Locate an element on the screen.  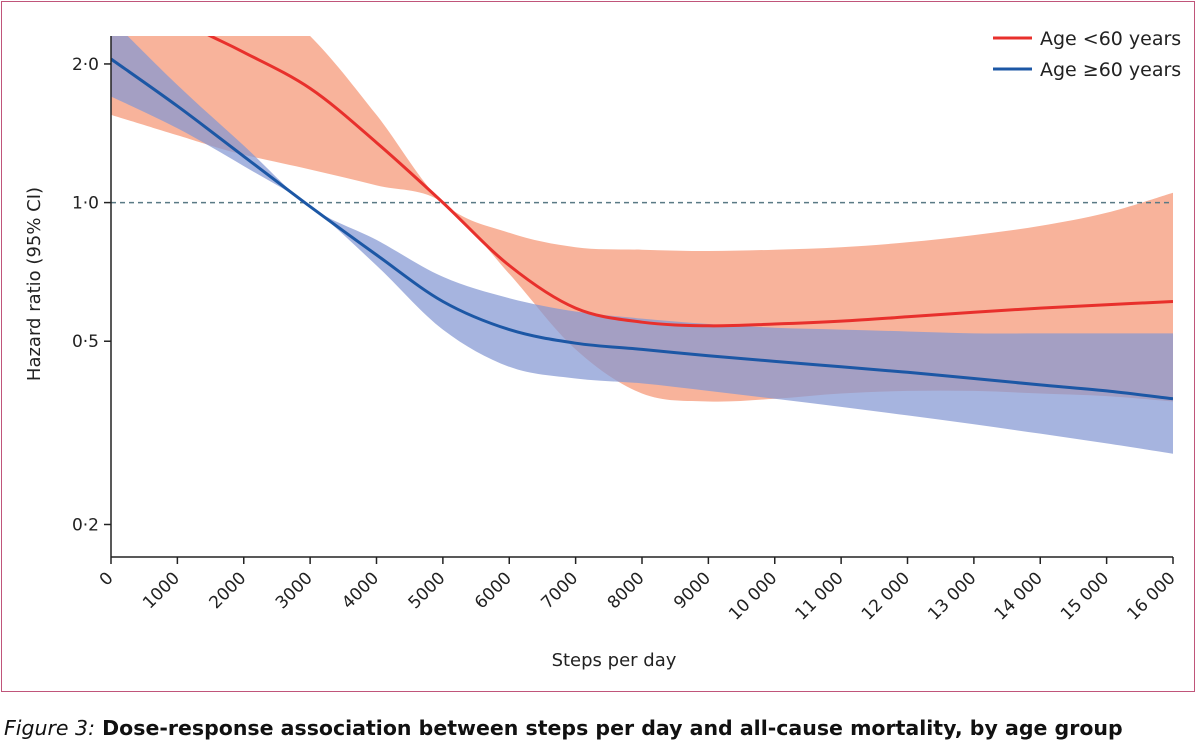
x-tick-label-7000: 7000 is located at coordinates (559, 590).